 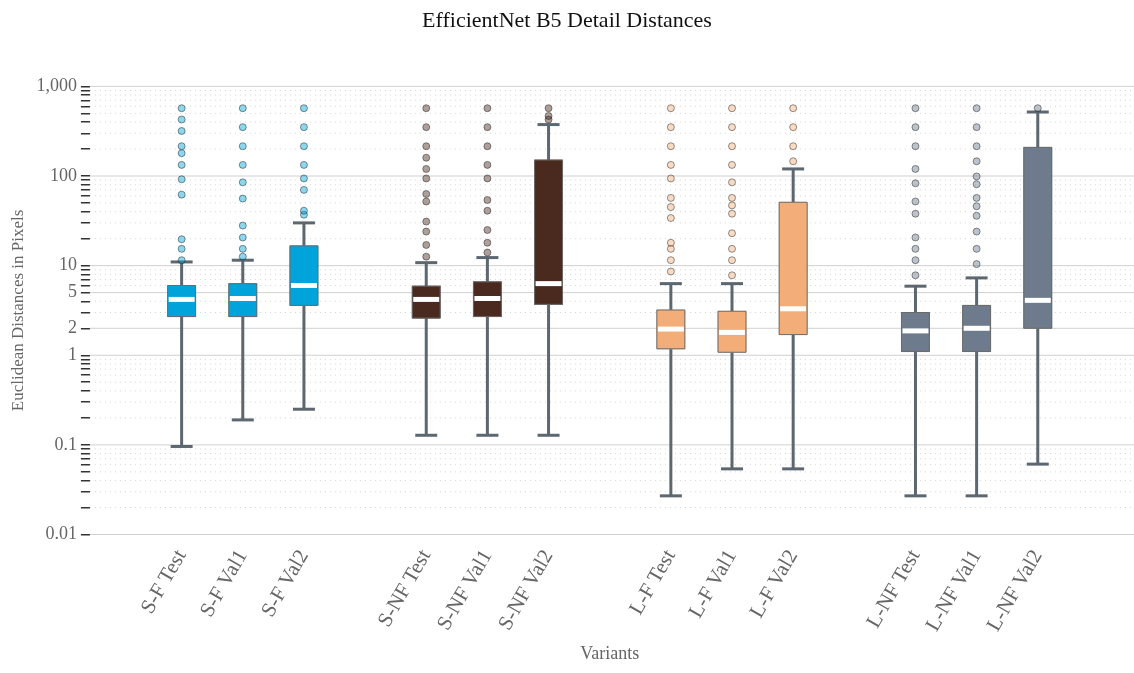 What do you see at coordinates (567, 19) in the screenshot?
I see `chart-title: EfficientNet B5 Detail Distances` at bounding box center [567, 19].